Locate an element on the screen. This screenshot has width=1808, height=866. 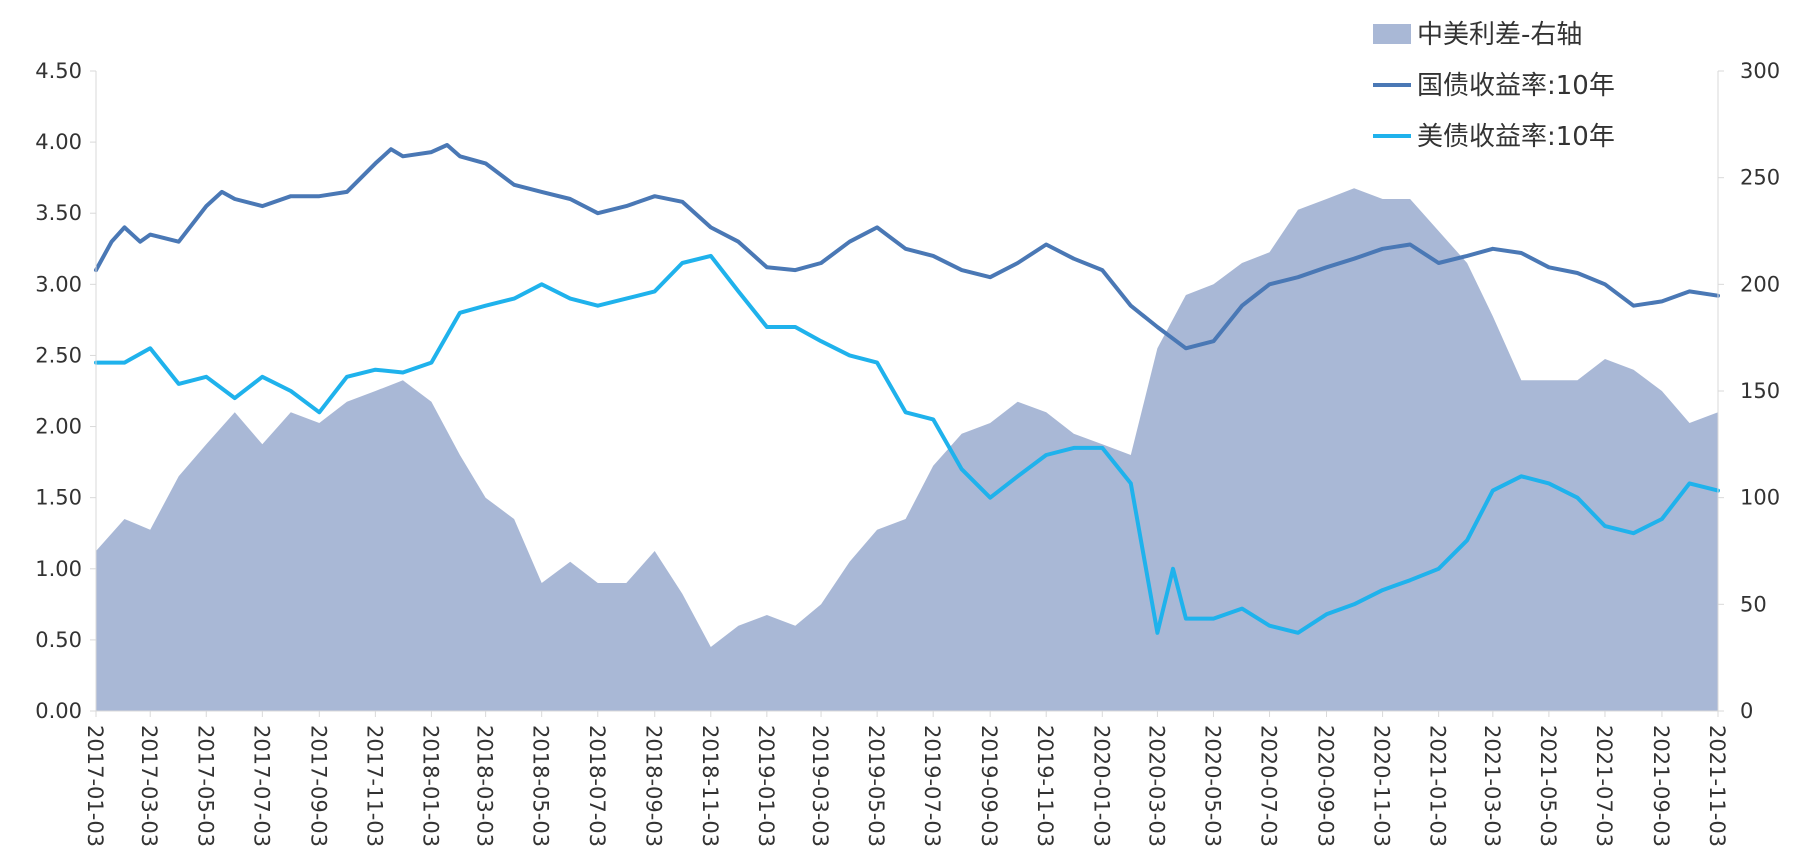
x-tick-label: 2017-11-03 is located at coordinates (374, 786).